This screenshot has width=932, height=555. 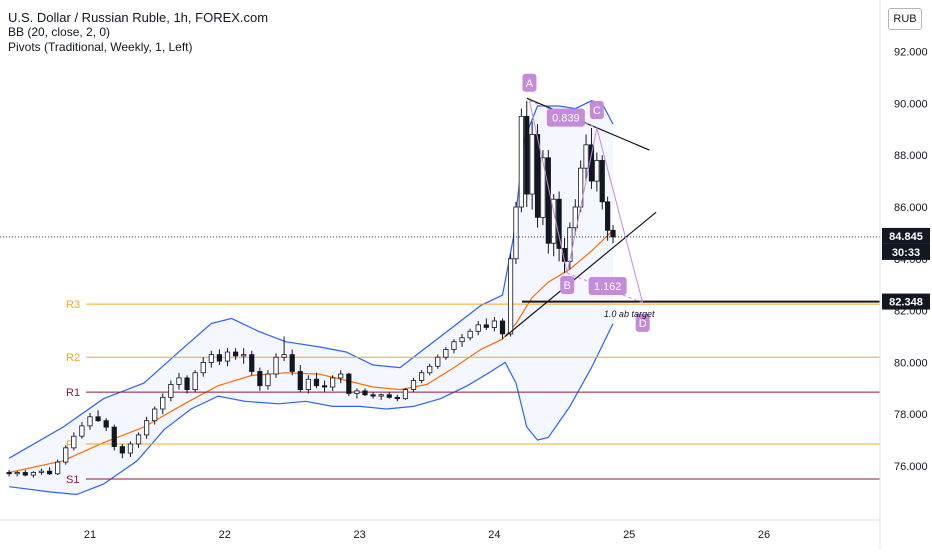 What do you see at coordinates (905, 19) in the screenshot?
I see `currency-button: RUB` at bounding box center [905, 19].